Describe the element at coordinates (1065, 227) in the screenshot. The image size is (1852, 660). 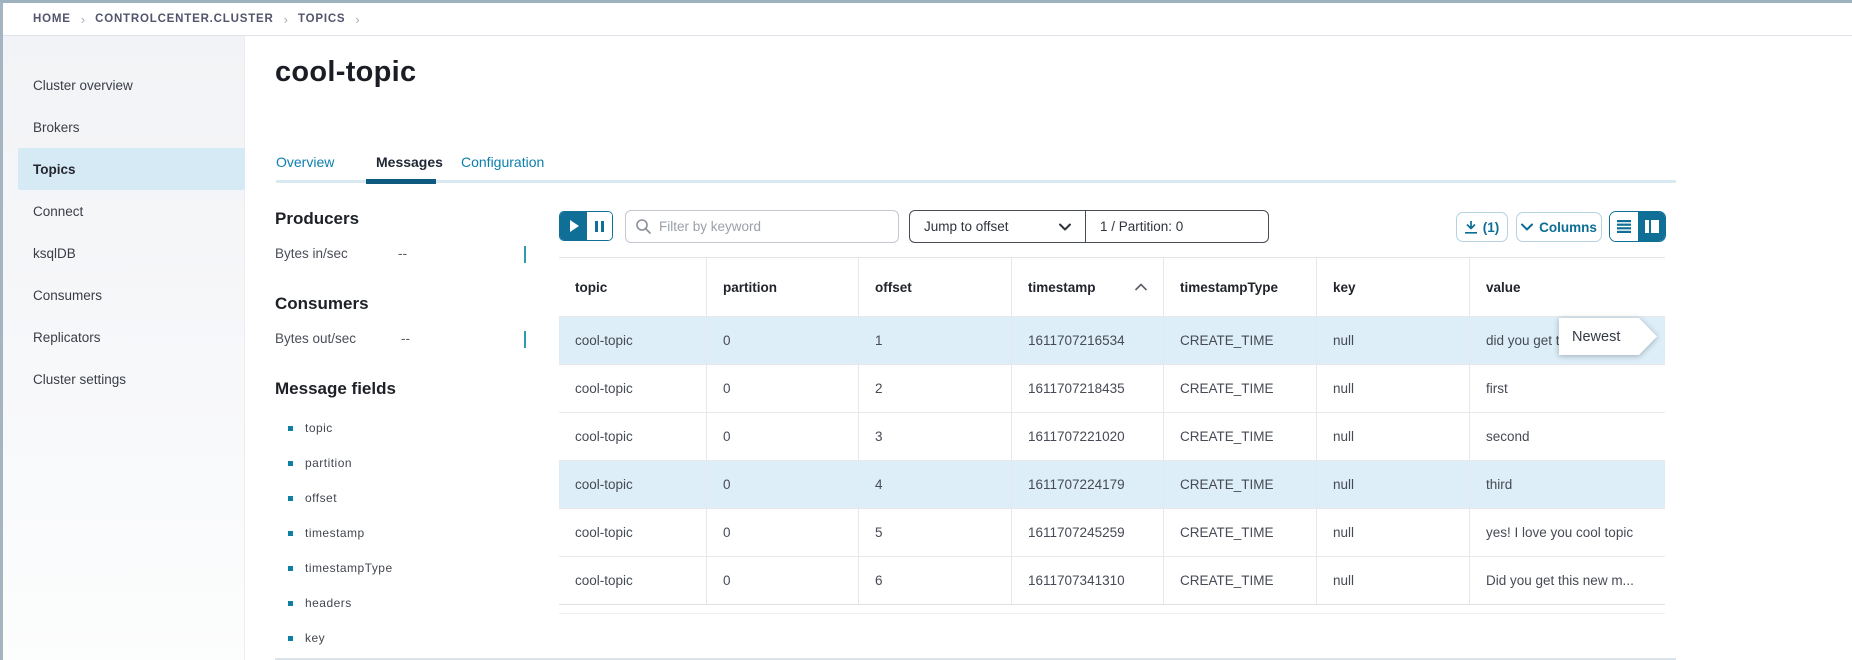
I see `chevron-down-icon` at that location.